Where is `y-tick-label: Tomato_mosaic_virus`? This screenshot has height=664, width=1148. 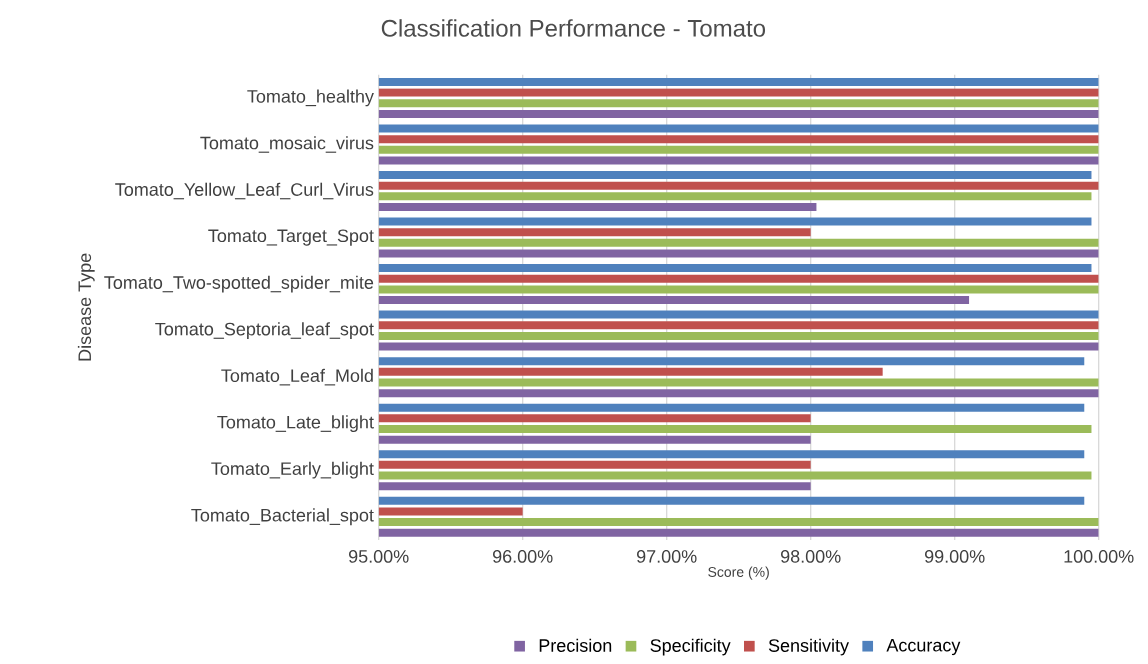 y-tick-label: Tomato_mosaic_virus is located at coordinates (287, 144).